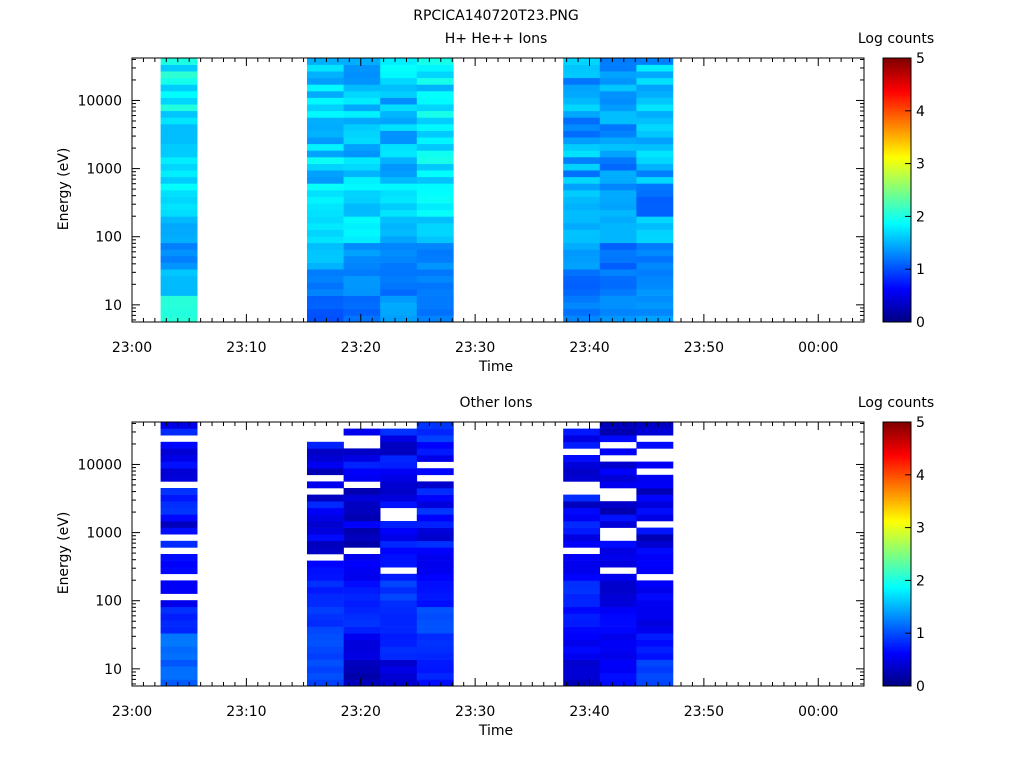 The image size is (1024, 768). What do you see at coordinates (246, 712) in the screenshot?
I see `x-tick-label: 23:10` at bounding box center [246, 712].